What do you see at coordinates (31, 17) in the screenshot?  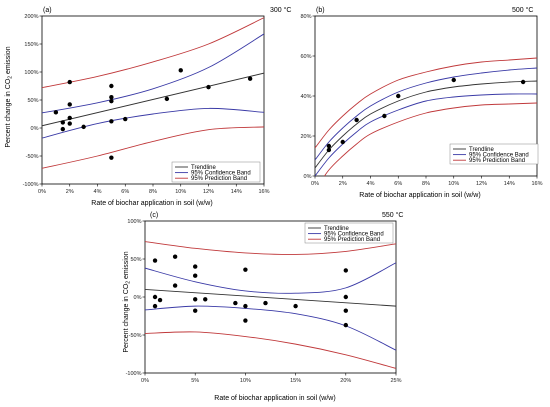 I see `y-tick-label: 200%` at bounding box center [31, 17].